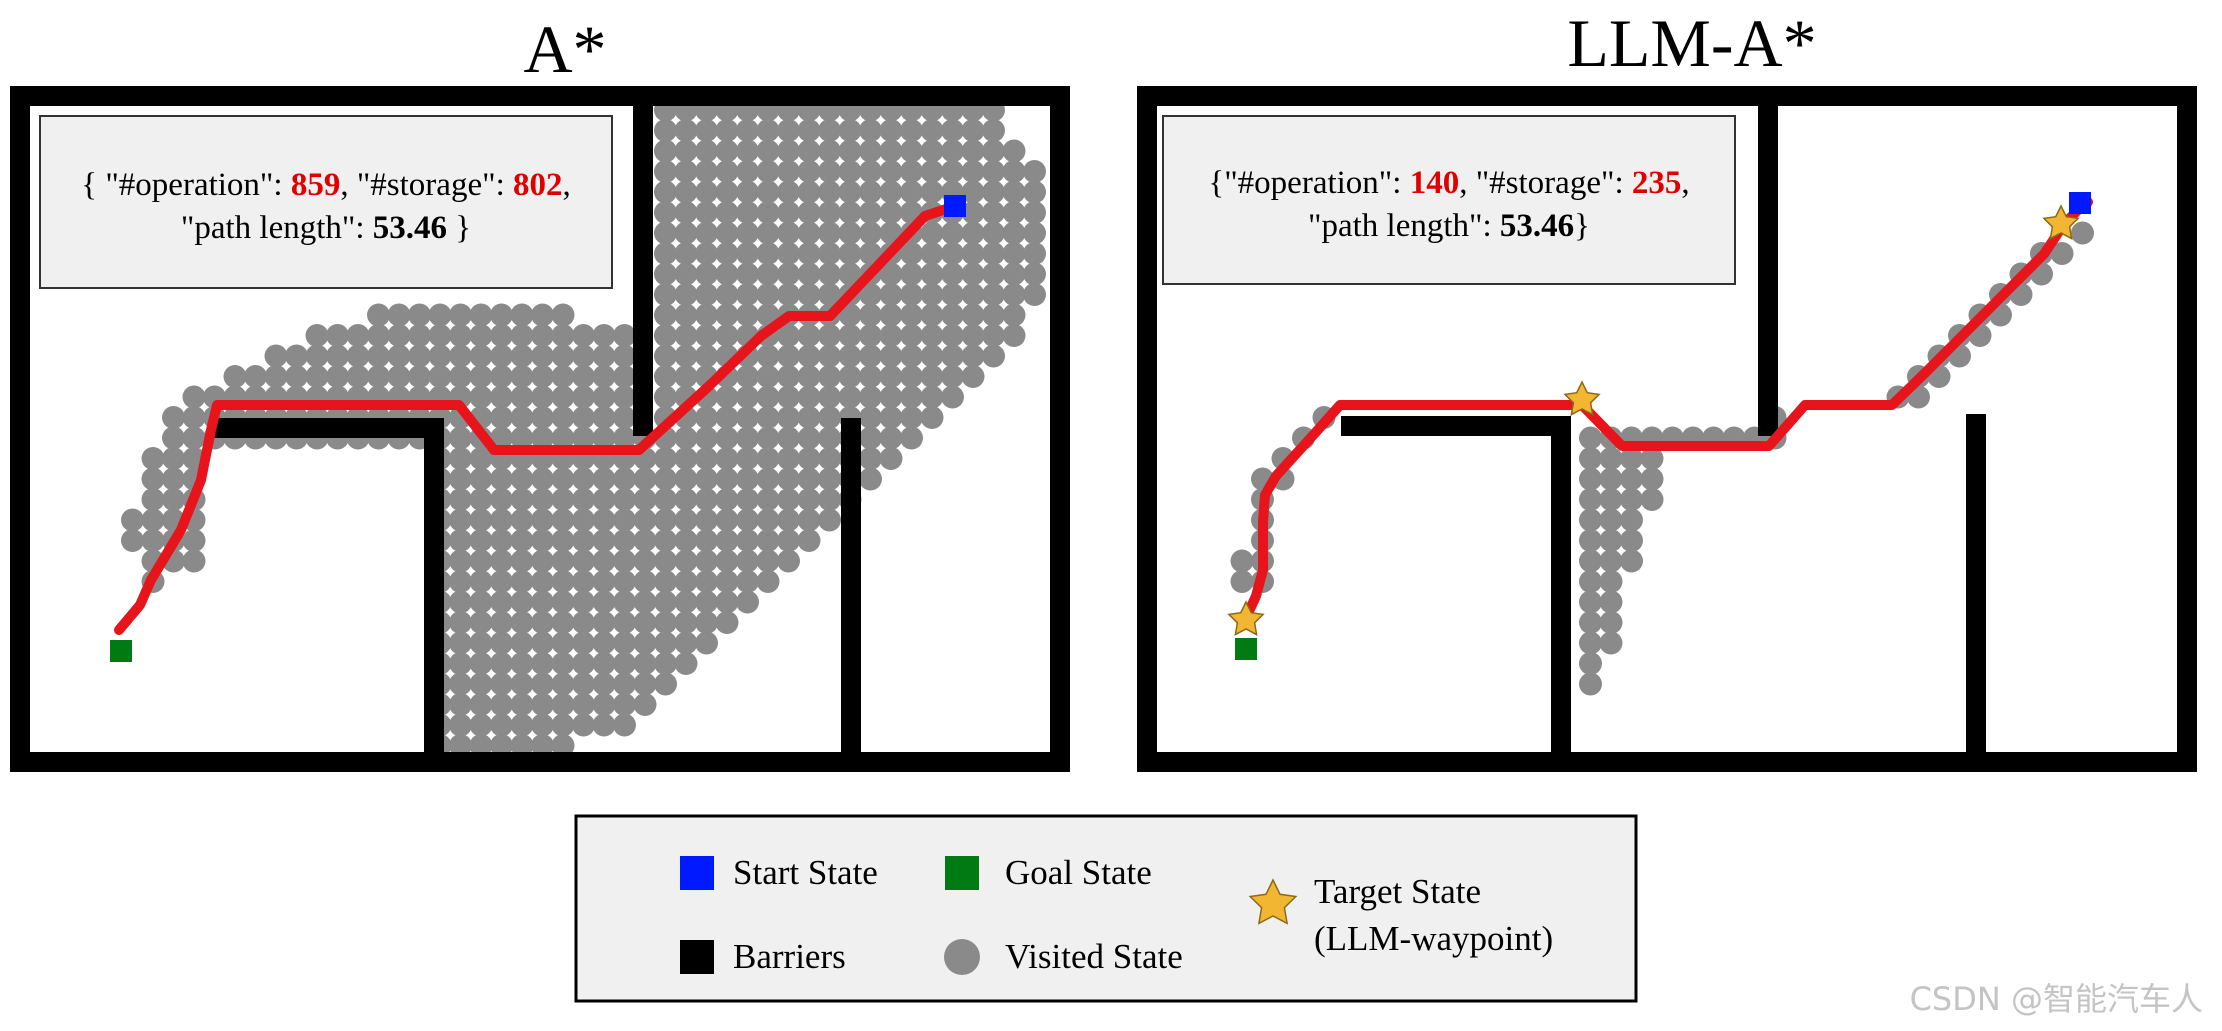  What do you see at coordinates (410, 228) in the screenshot?
I see `path-length-astar: 53.46` at bounding box center [410, 228].